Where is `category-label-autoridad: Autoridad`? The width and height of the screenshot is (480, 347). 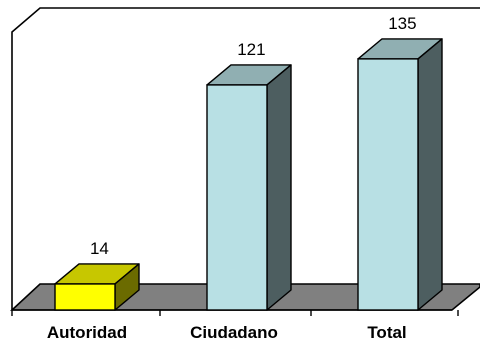
category-label-autoridad: Autoridad is located at coordinates (87, 332).